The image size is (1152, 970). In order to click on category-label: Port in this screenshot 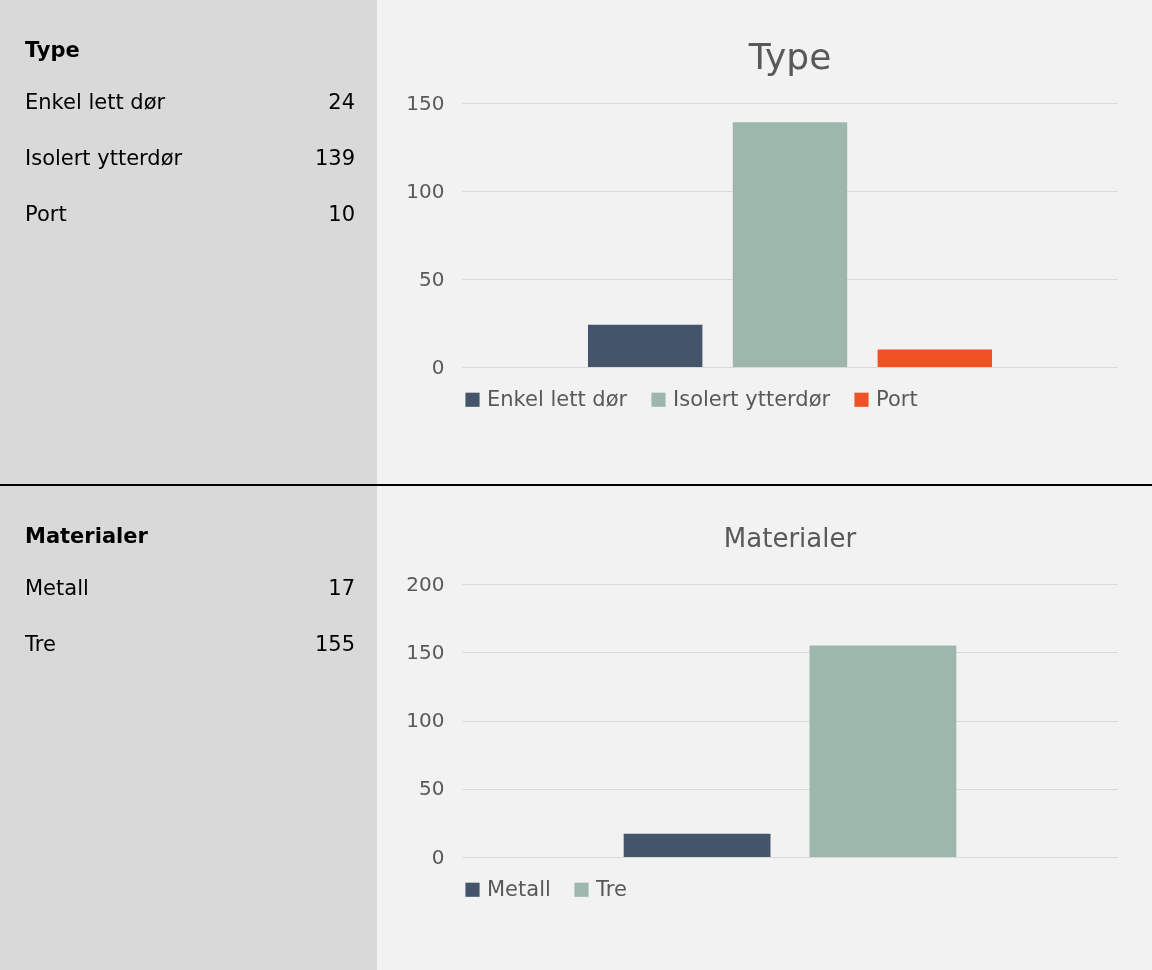, I will do `click(46, 214)`.